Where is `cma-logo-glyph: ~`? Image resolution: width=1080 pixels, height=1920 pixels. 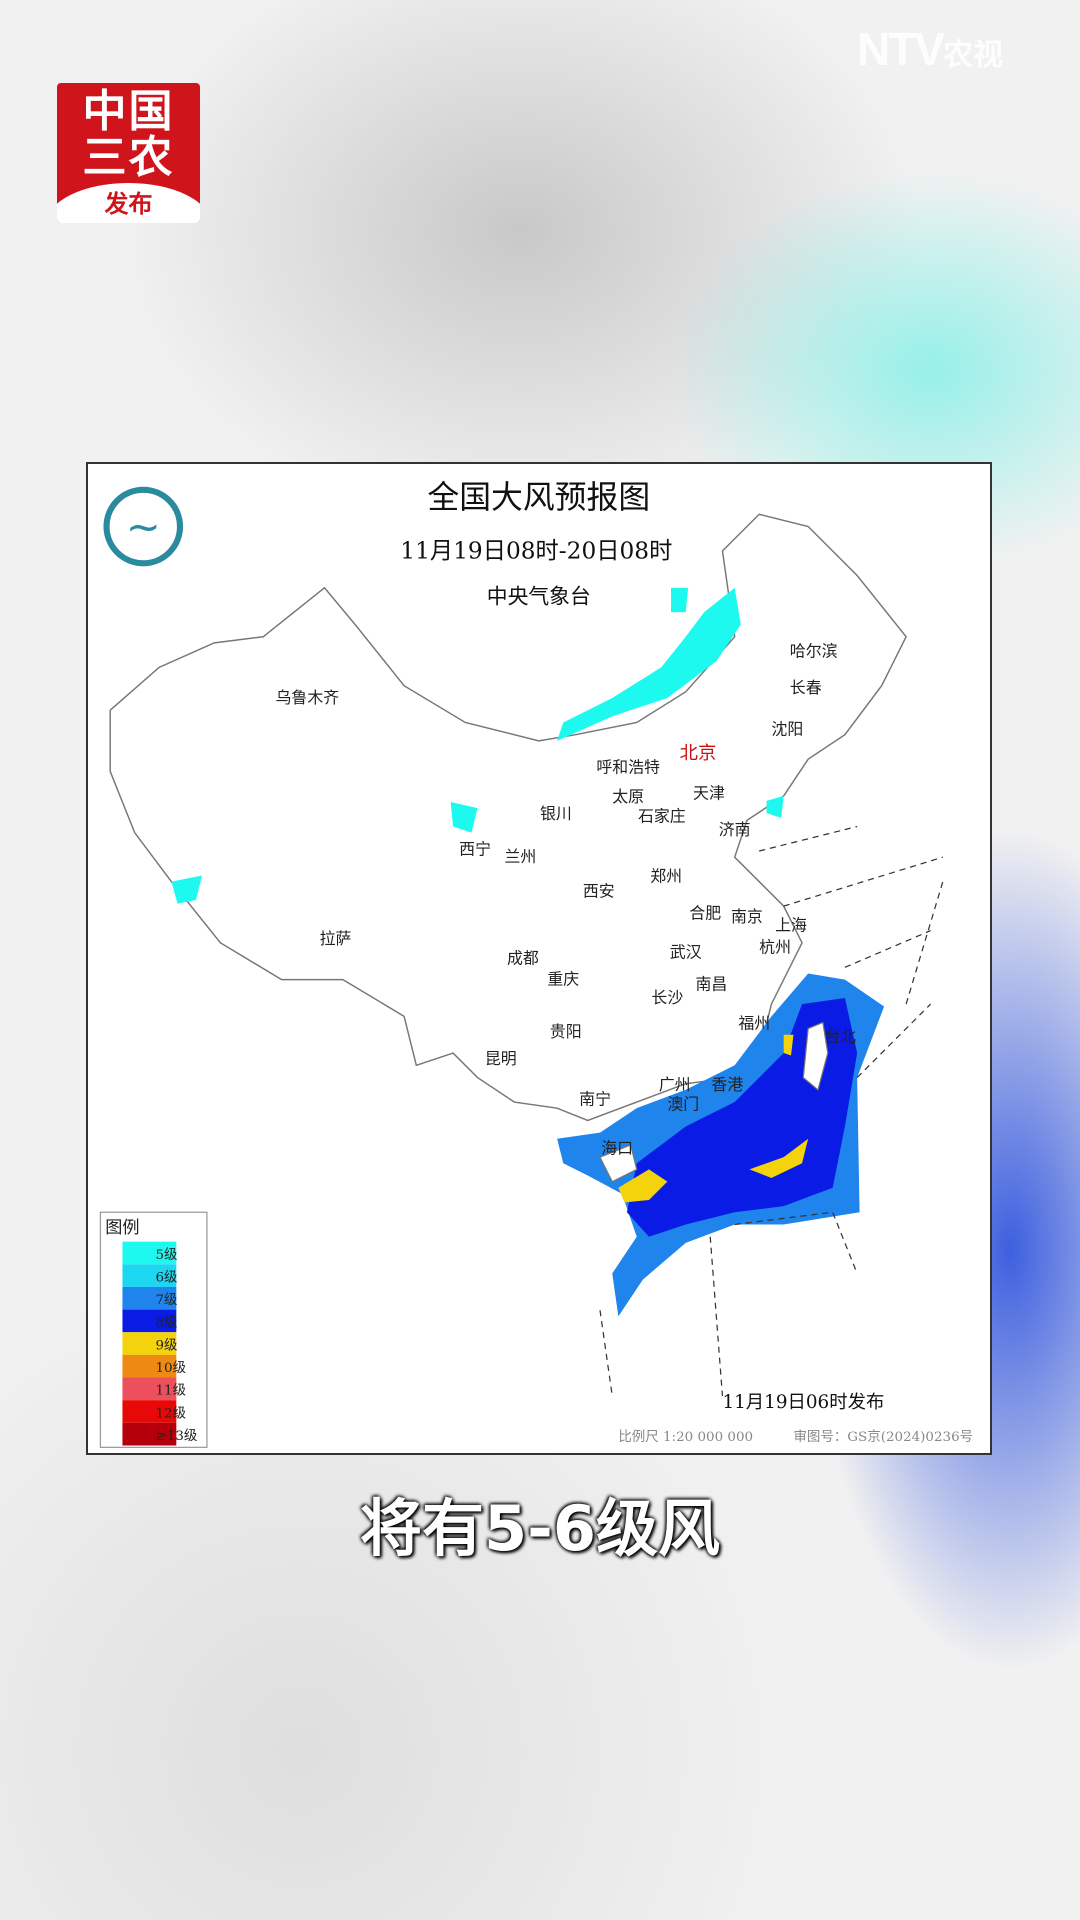 cma-logo-glyph: ~ is located at coordinates (143, 526).